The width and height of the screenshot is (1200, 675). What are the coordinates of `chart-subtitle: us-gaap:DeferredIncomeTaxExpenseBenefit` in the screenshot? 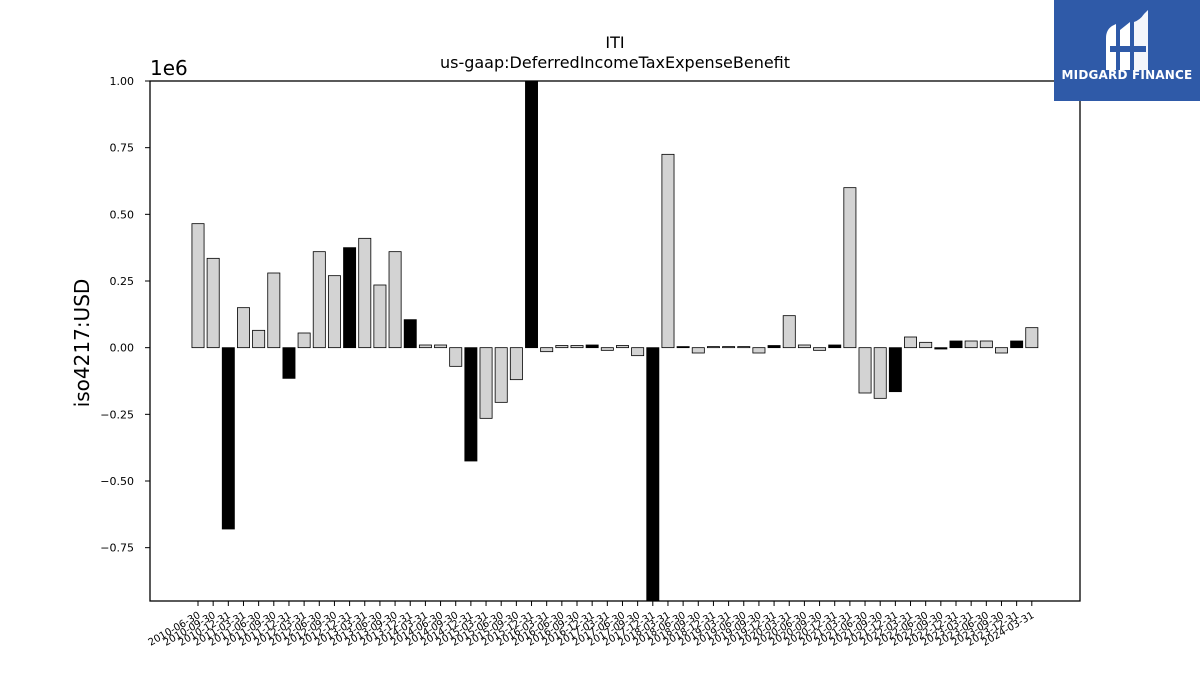 It's located at (615, 62).